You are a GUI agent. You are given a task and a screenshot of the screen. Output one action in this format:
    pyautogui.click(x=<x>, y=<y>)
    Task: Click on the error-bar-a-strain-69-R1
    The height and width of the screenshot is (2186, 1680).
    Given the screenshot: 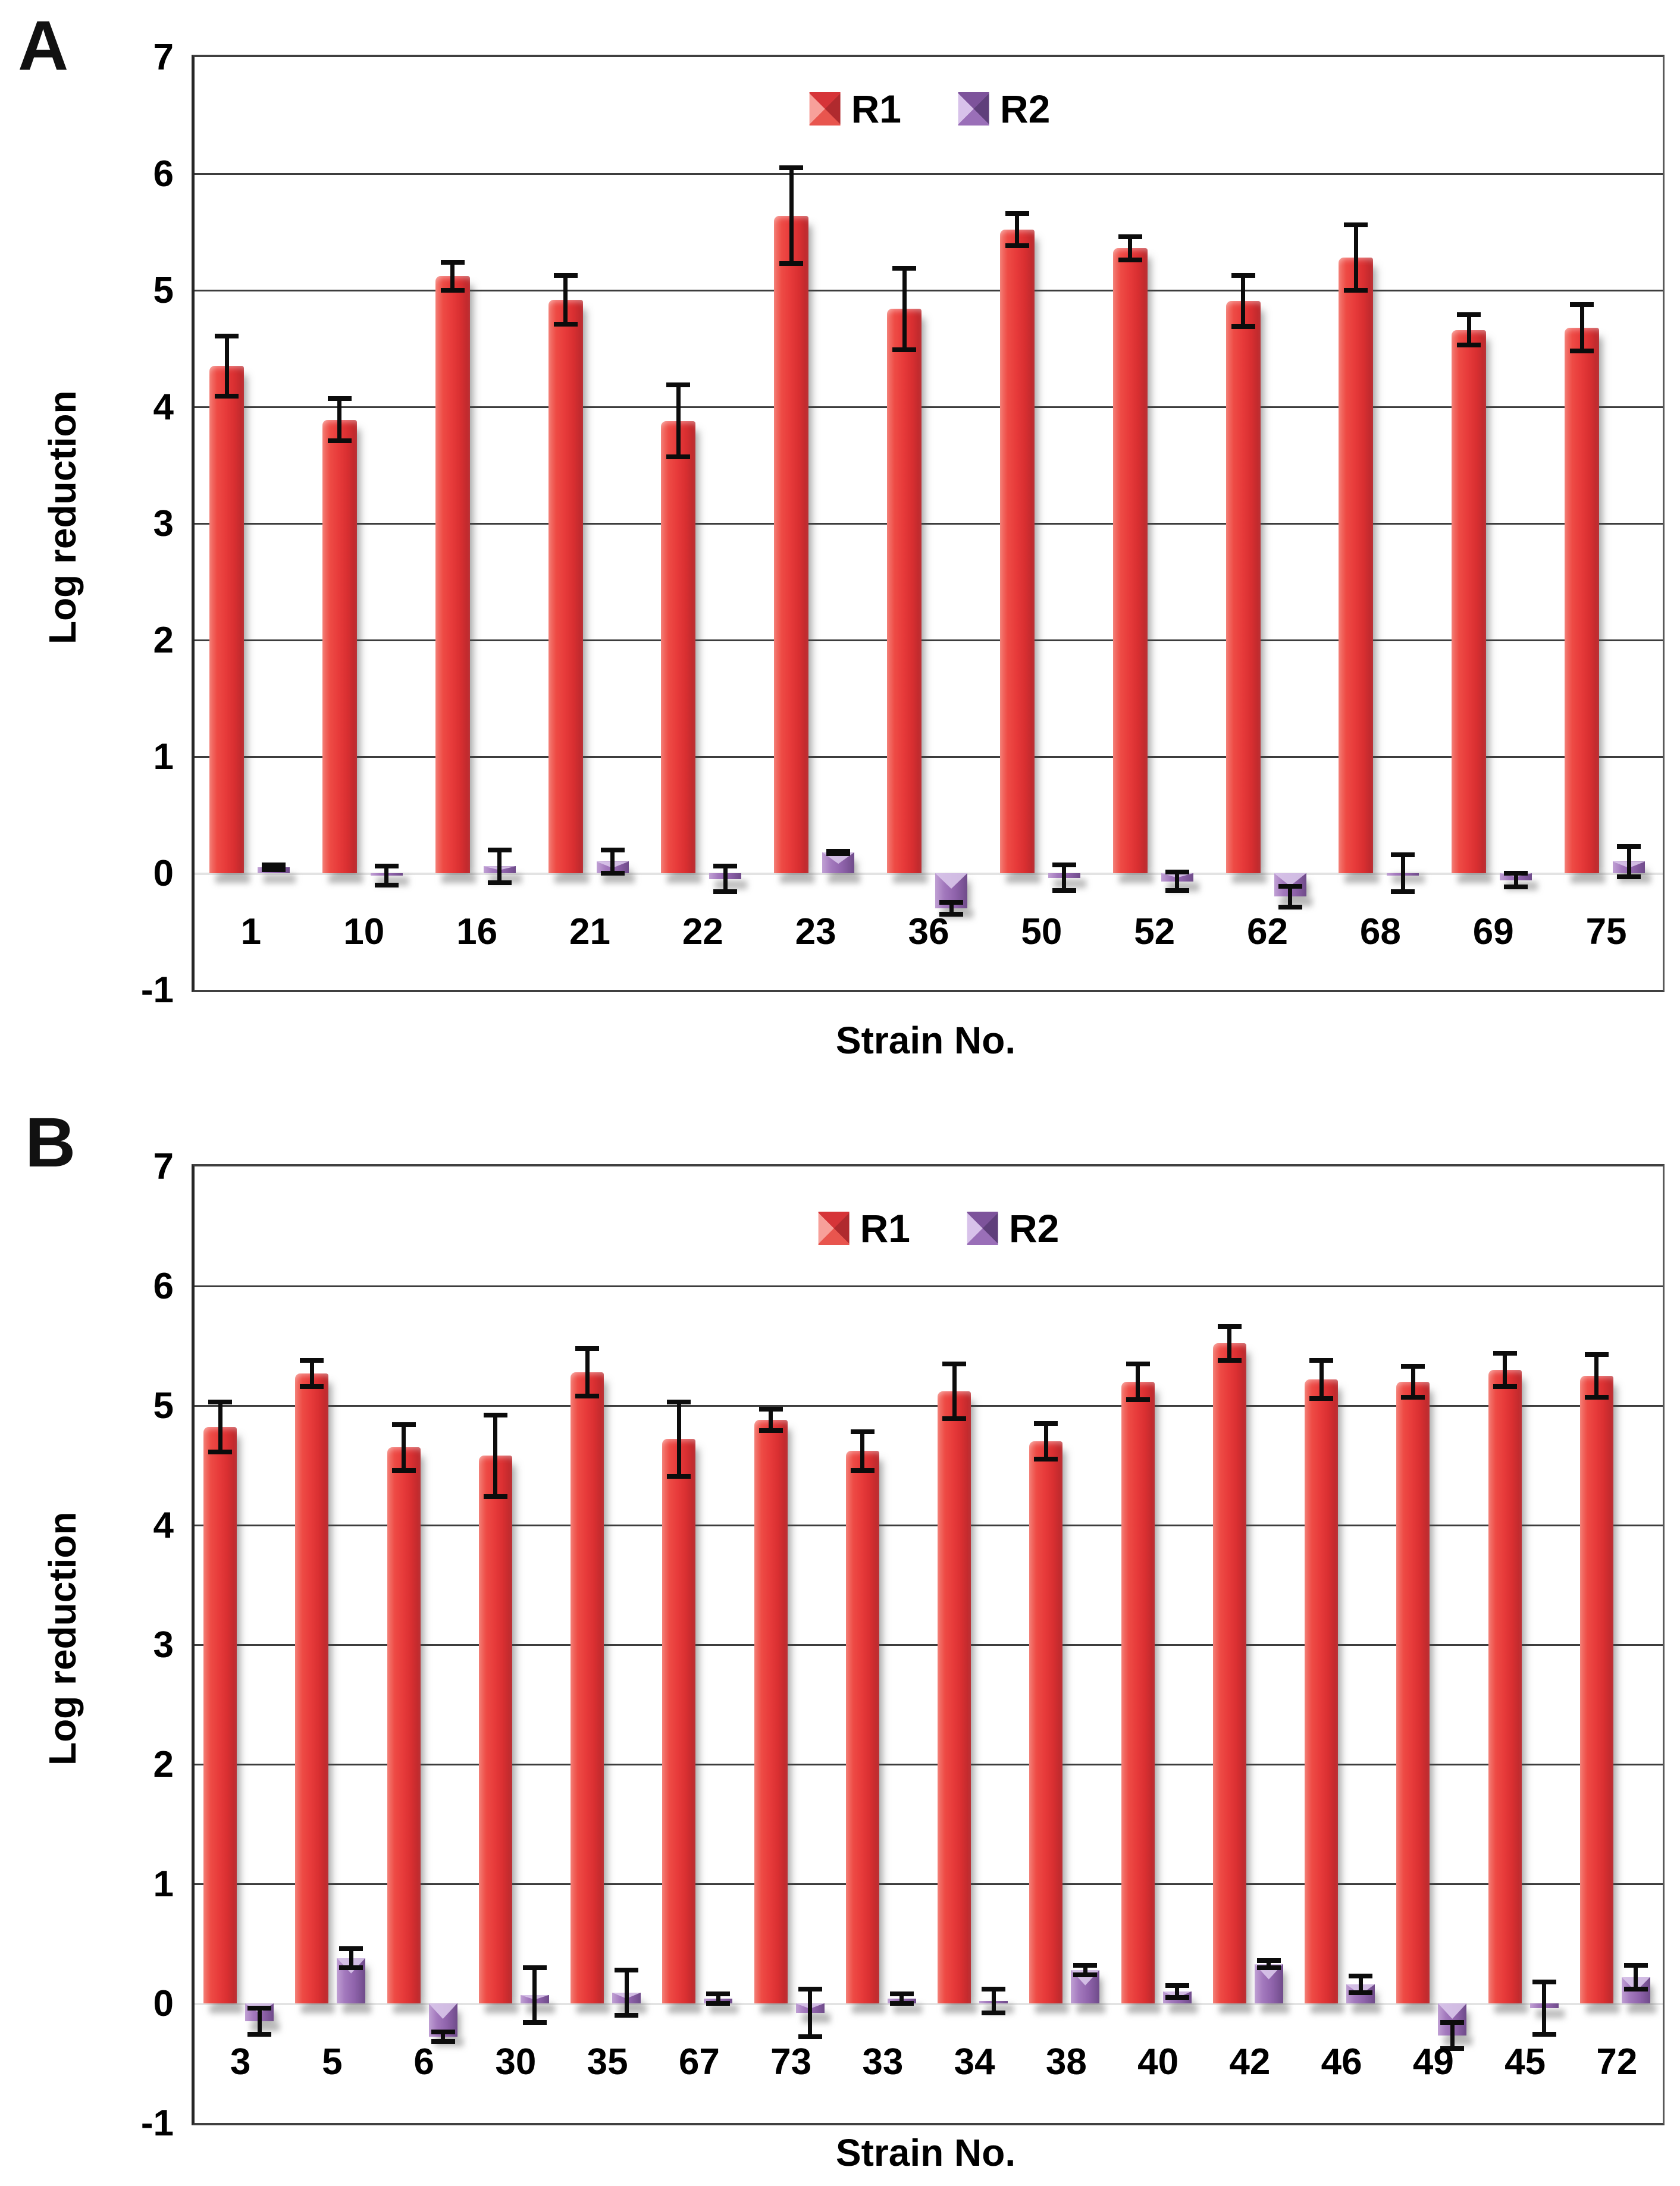 What is the action you would take?
    pyautogui.click(x=1469, y=330)
    